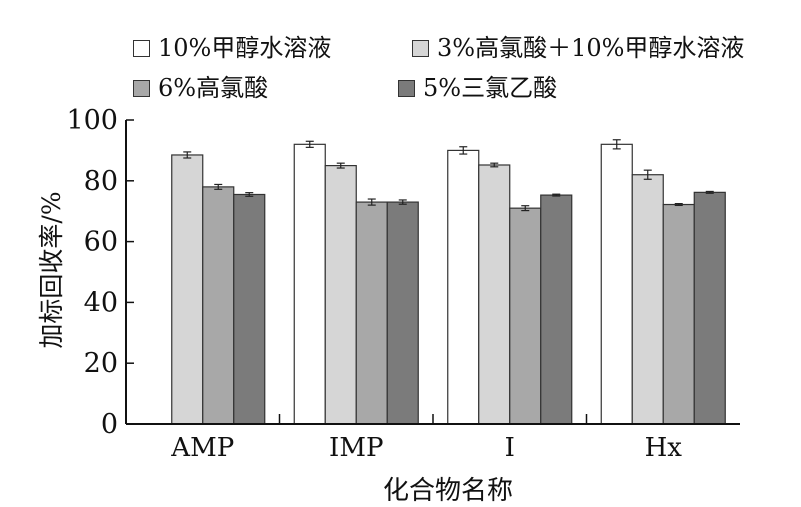  What do you see at coordinates (109, 424) in the screenshot?
I see `y-tick-label: 0` at bounding box center [109, 424].